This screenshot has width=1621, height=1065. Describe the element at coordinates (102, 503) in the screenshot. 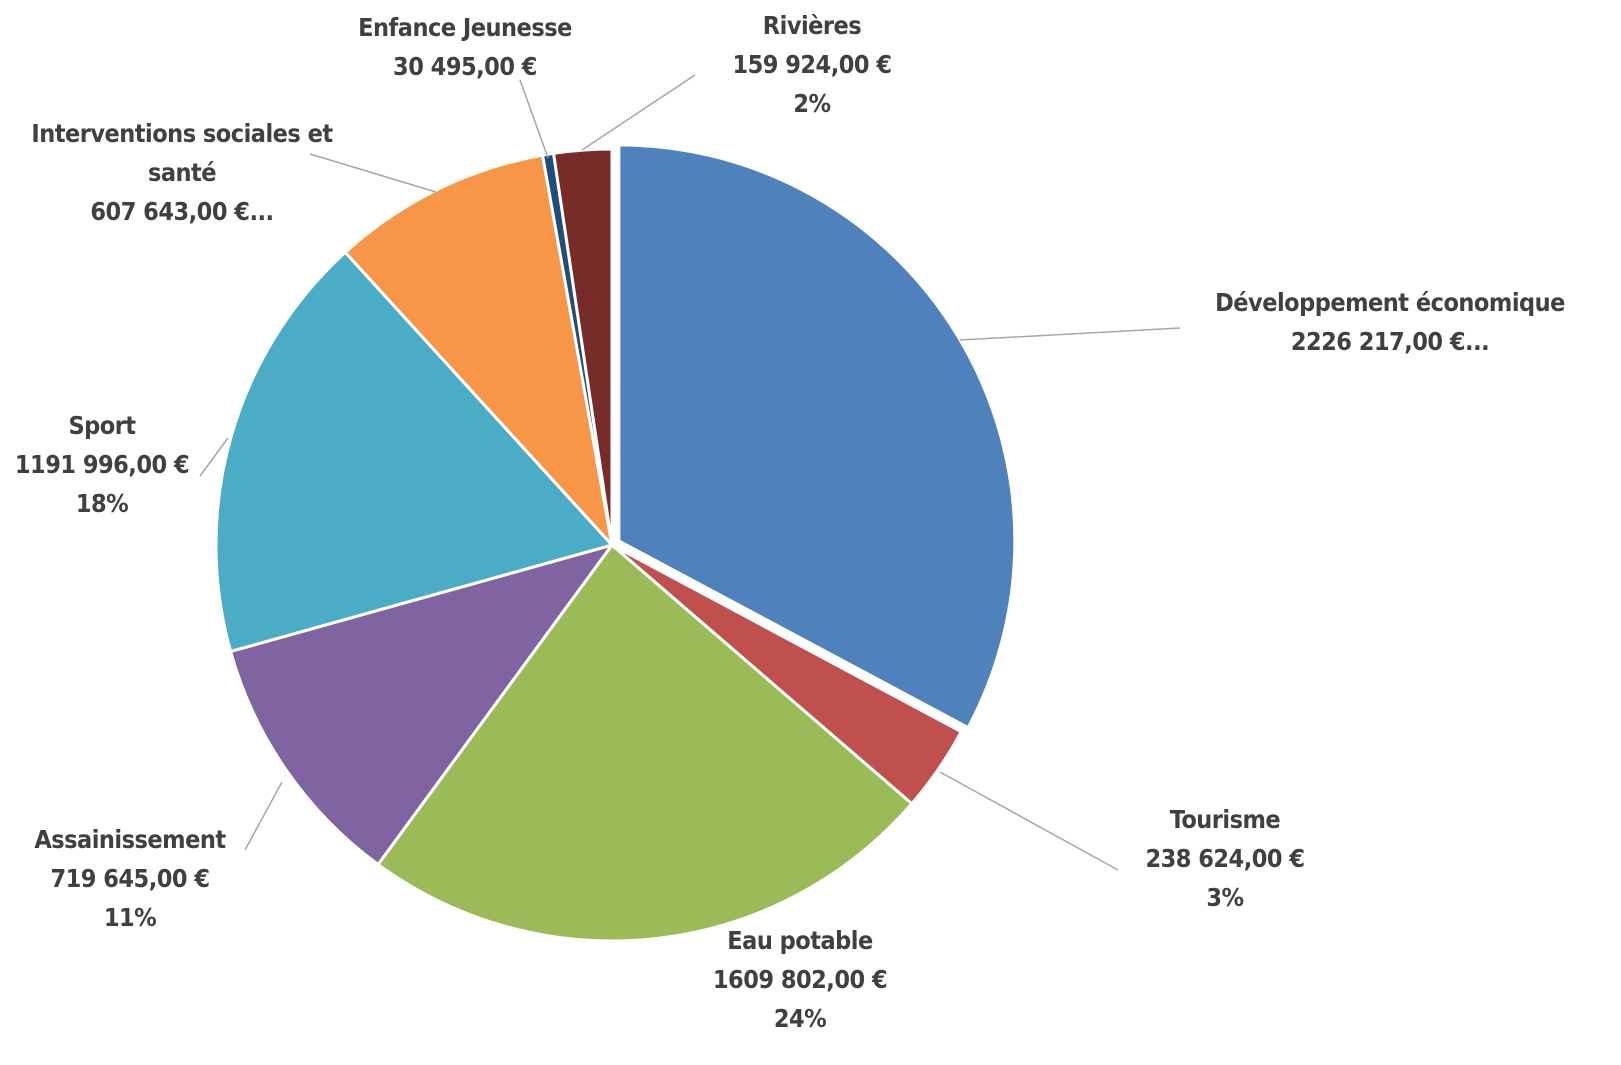

I see `percentage-label: 18%` at that location.